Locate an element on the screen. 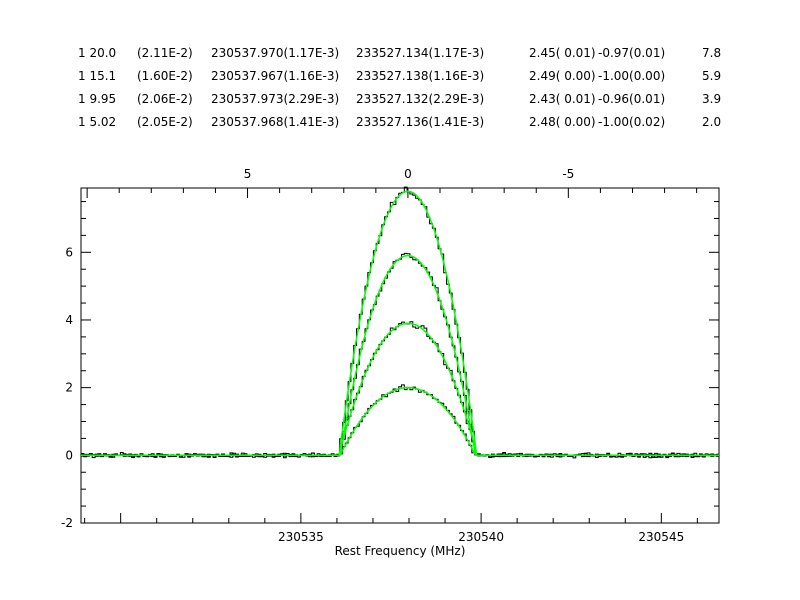  y-tick-label: 0 is located at coordinates (69, 455).